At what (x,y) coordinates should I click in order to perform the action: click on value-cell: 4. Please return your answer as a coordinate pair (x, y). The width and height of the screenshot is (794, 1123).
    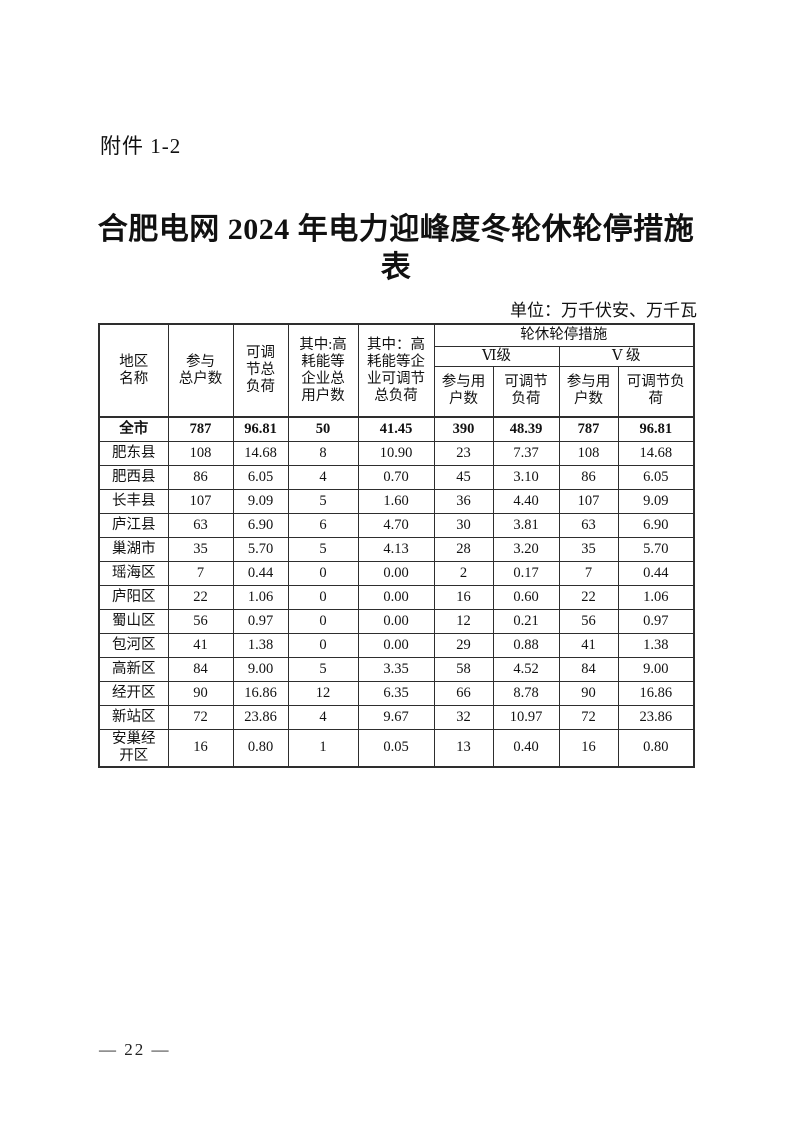
    Looking at the image, I should click on (323, 717).